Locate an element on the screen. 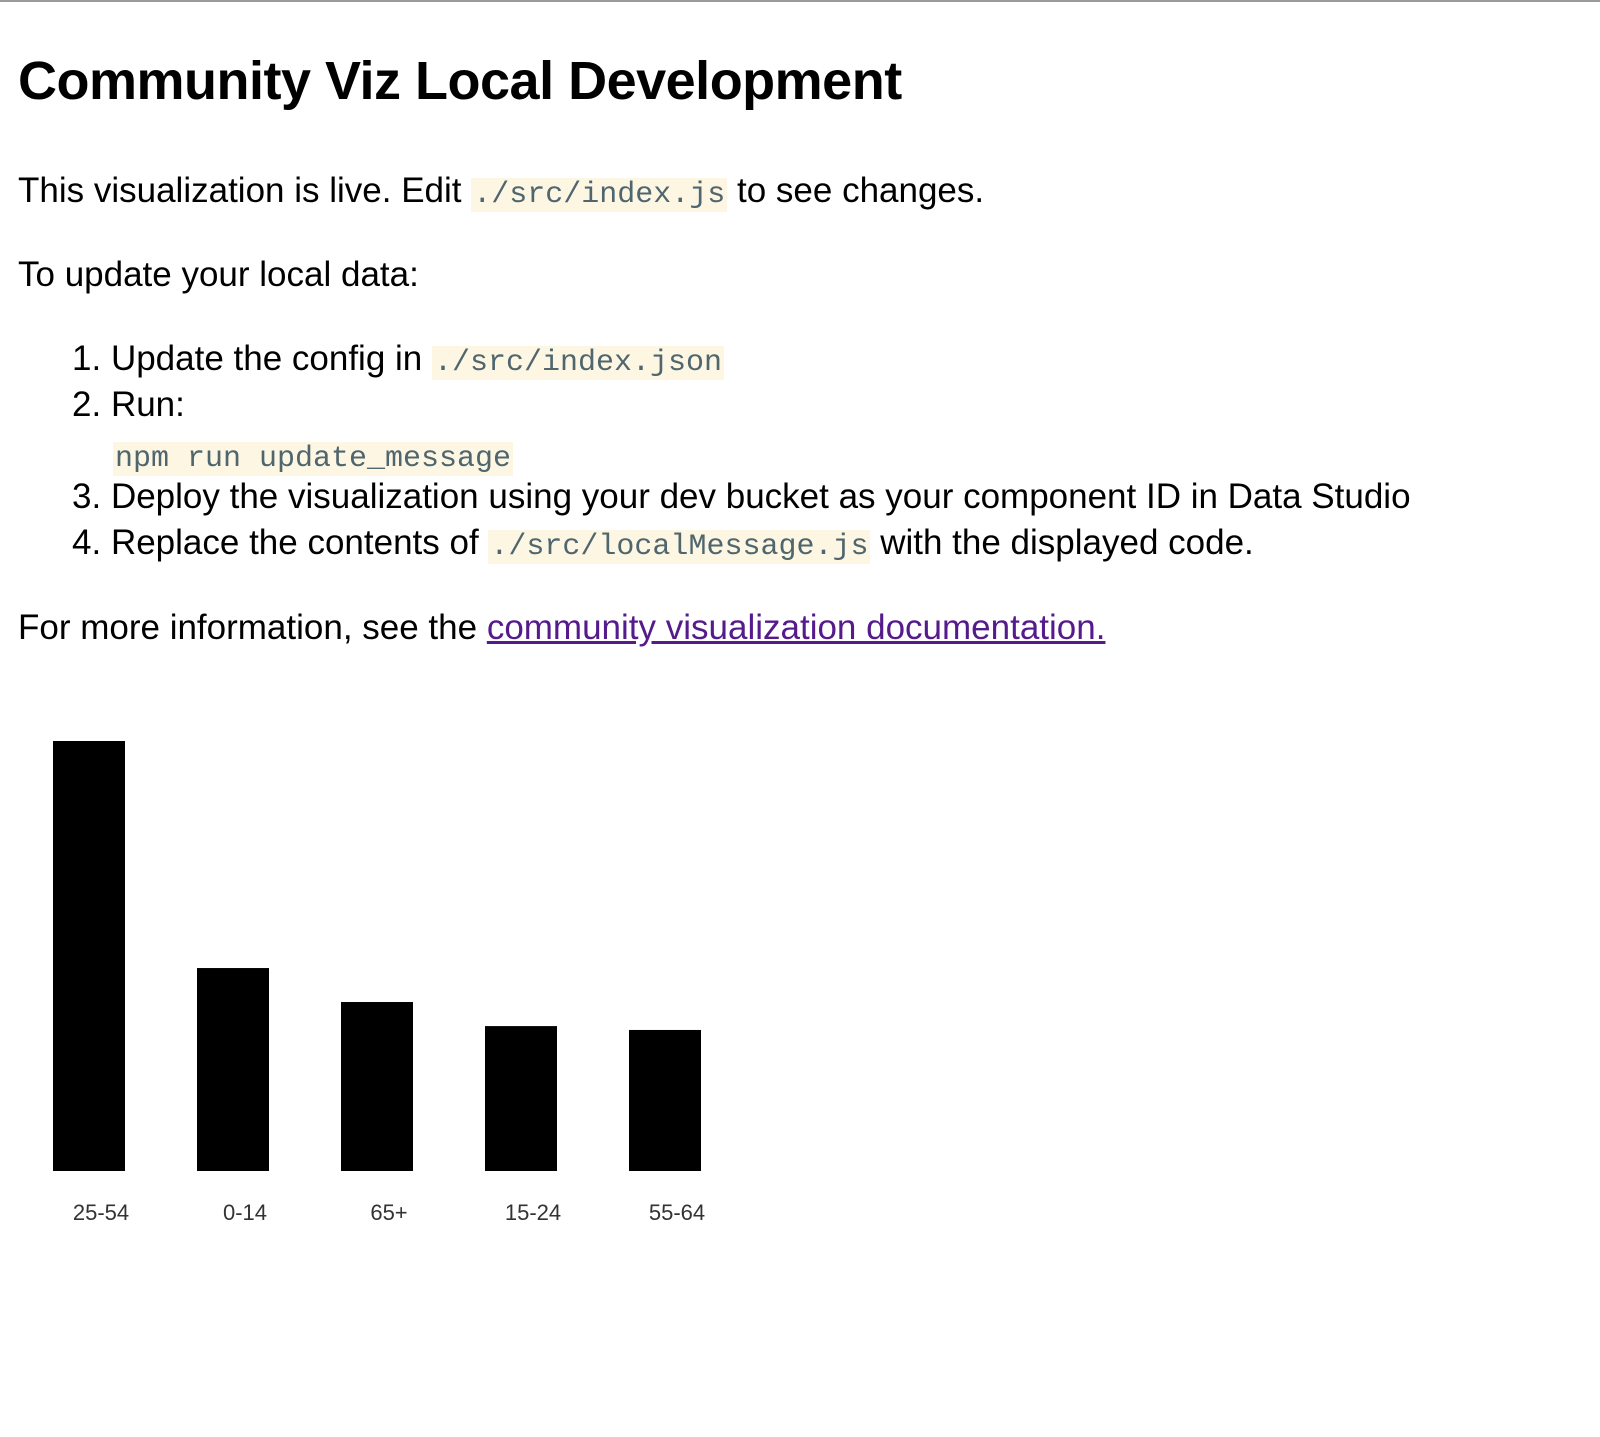  x-tick-label: 55-64 is located at coordinates (677, 1212).